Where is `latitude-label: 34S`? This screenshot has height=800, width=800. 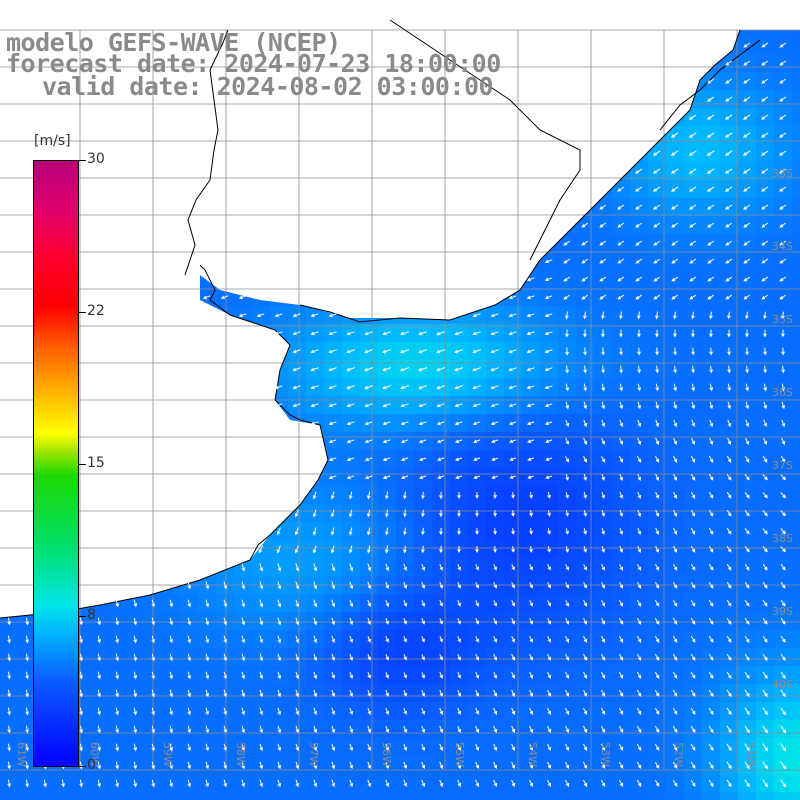 latitude-label: 34S is located at coordinates (782, 246).